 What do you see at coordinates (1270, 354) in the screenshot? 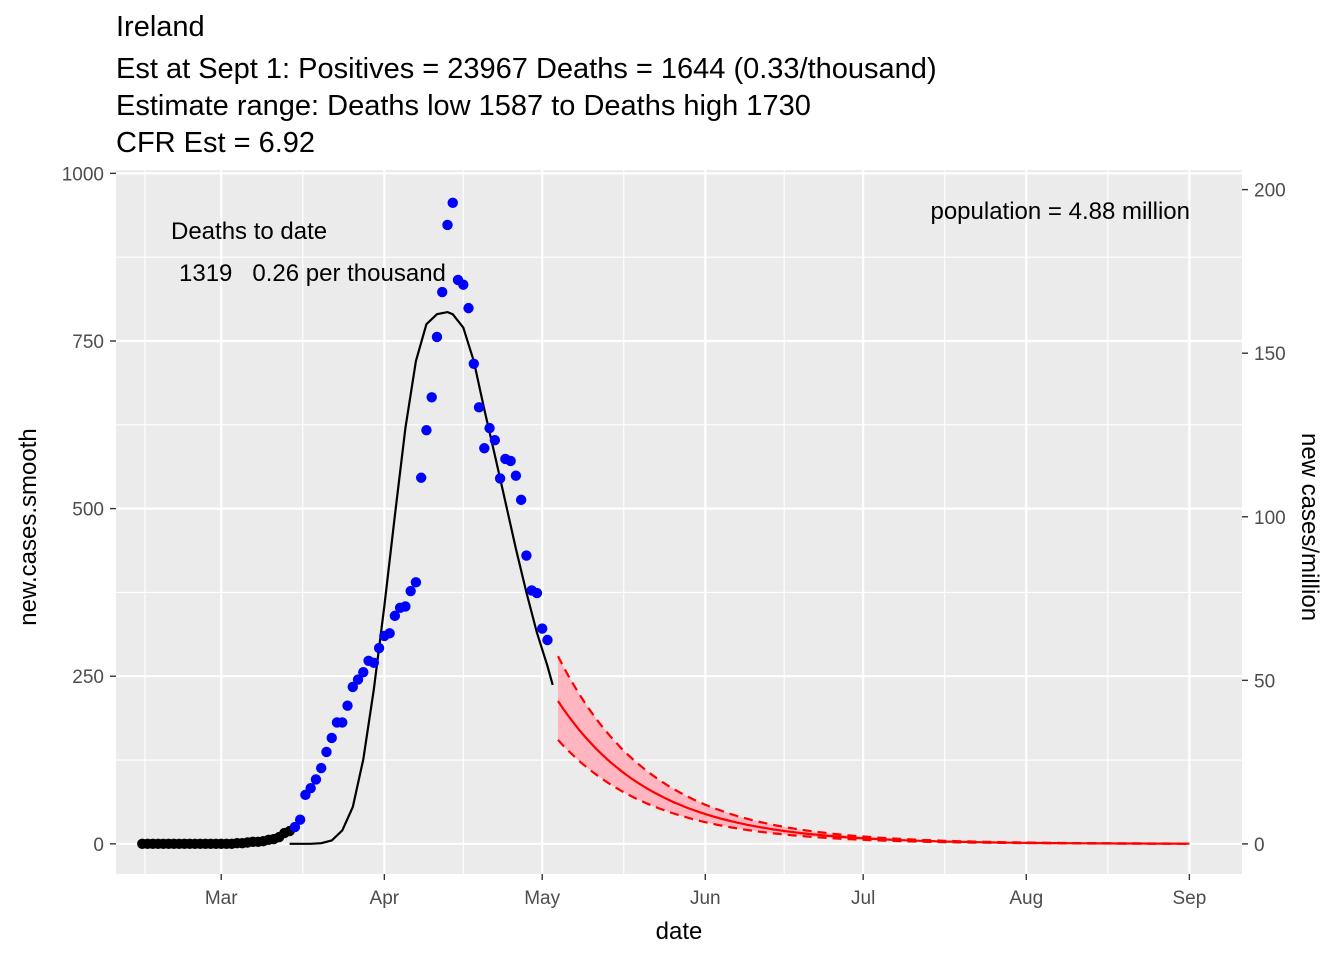
I see `y2-tick-label-150: 150` at bounding box center [1270, 354].